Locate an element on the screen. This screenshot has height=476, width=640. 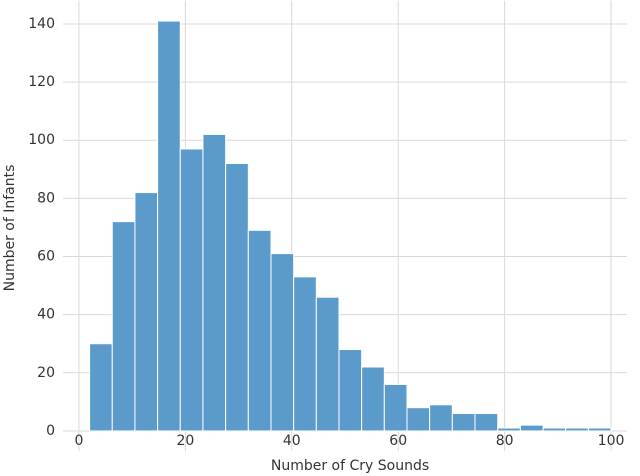
y-tick-label: 40 is located at coordinates (46, 315).